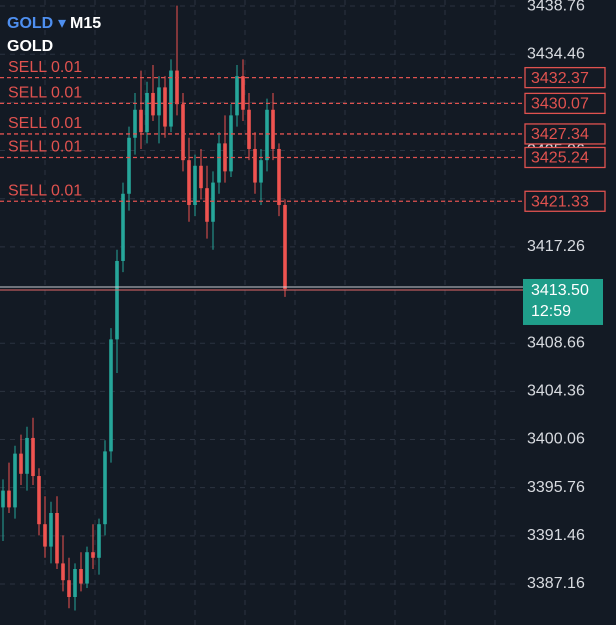 Image resolution: width=616 pixels, height=625 pixels. Describe the element at coordinates (556, 246) in the screenshot. I see `y-tick-label: 3417.26` at that location.